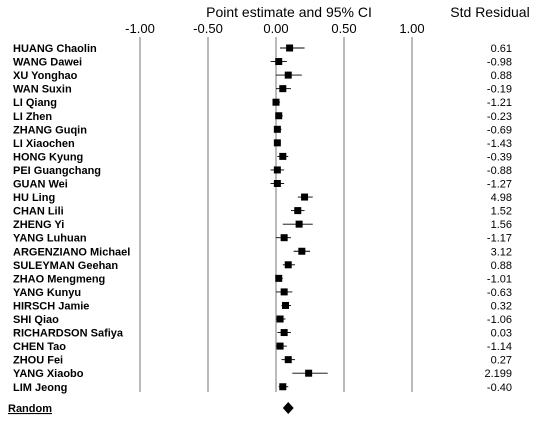 The width and height of the screenshot is (550, 422). I want to click on study-row: SHI Qiao -1.06, so click(262, 320).